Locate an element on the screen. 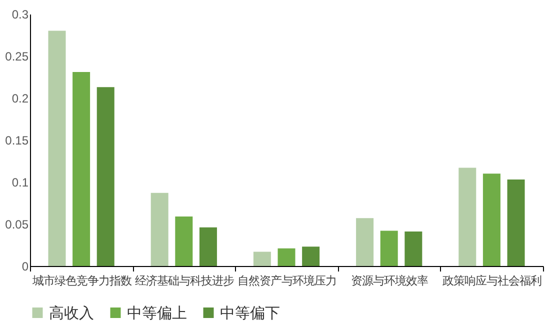 The height and width of the screenshot is (327, 554). y-tick-label: 0.2 is located at coordinates (20, 99).